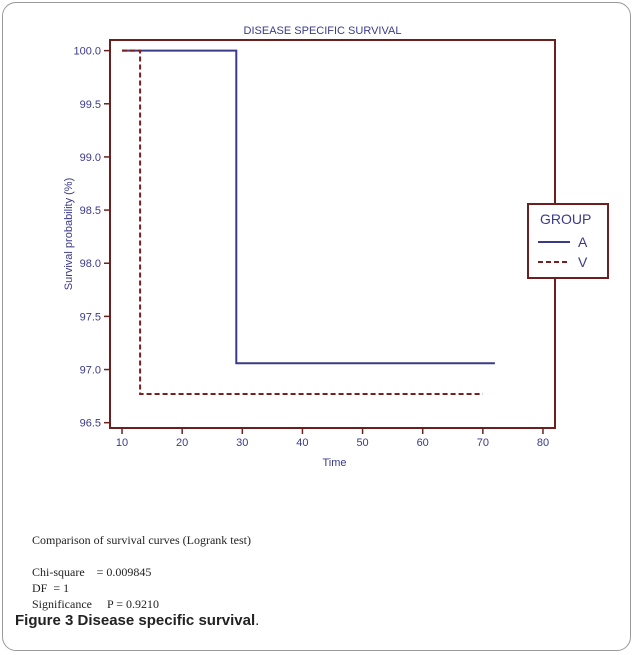 The height and width of the screenshot is (655, 635). Describe the element at coordinates (92, 572) in the screenshot. I see `chi-square-value: Chi-square = 0.009845` at that location.